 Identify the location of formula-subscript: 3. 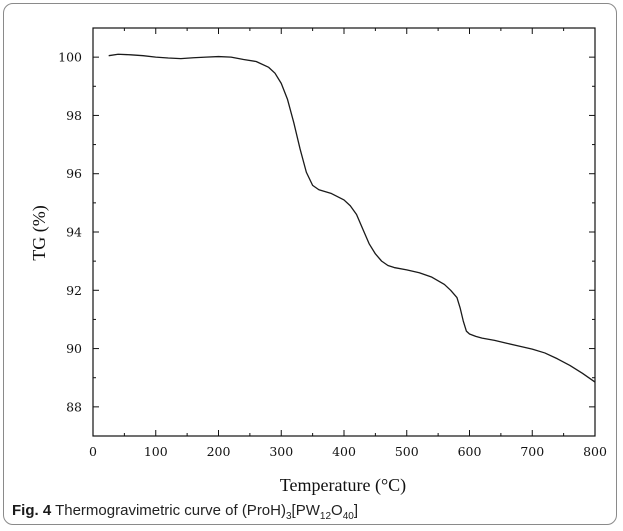
(288, 516).